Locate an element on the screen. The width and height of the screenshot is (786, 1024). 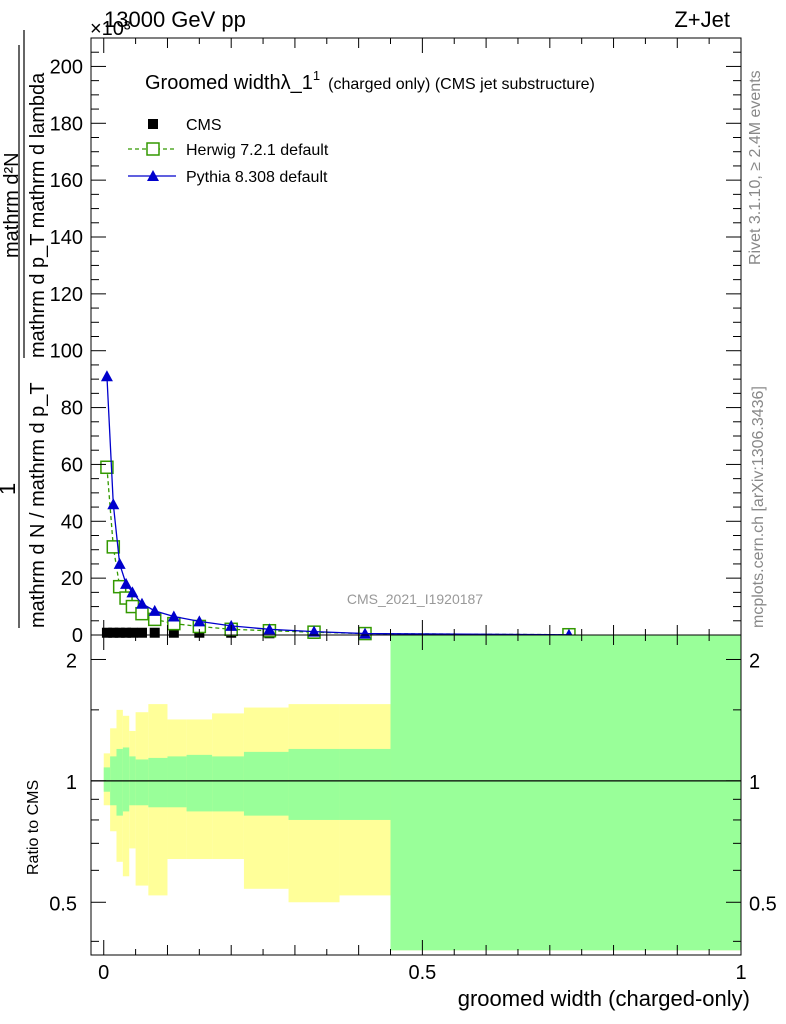
rivet-label: Rivet 3.1.10, ≥ 2.4M events is located at coordinates (755, 167).